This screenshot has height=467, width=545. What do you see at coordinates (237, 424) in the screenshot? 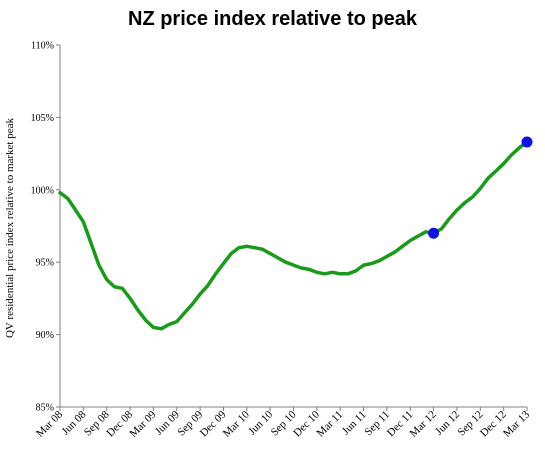
I see `x-tick-label: Mar 10` at bounding box center [237, 424].